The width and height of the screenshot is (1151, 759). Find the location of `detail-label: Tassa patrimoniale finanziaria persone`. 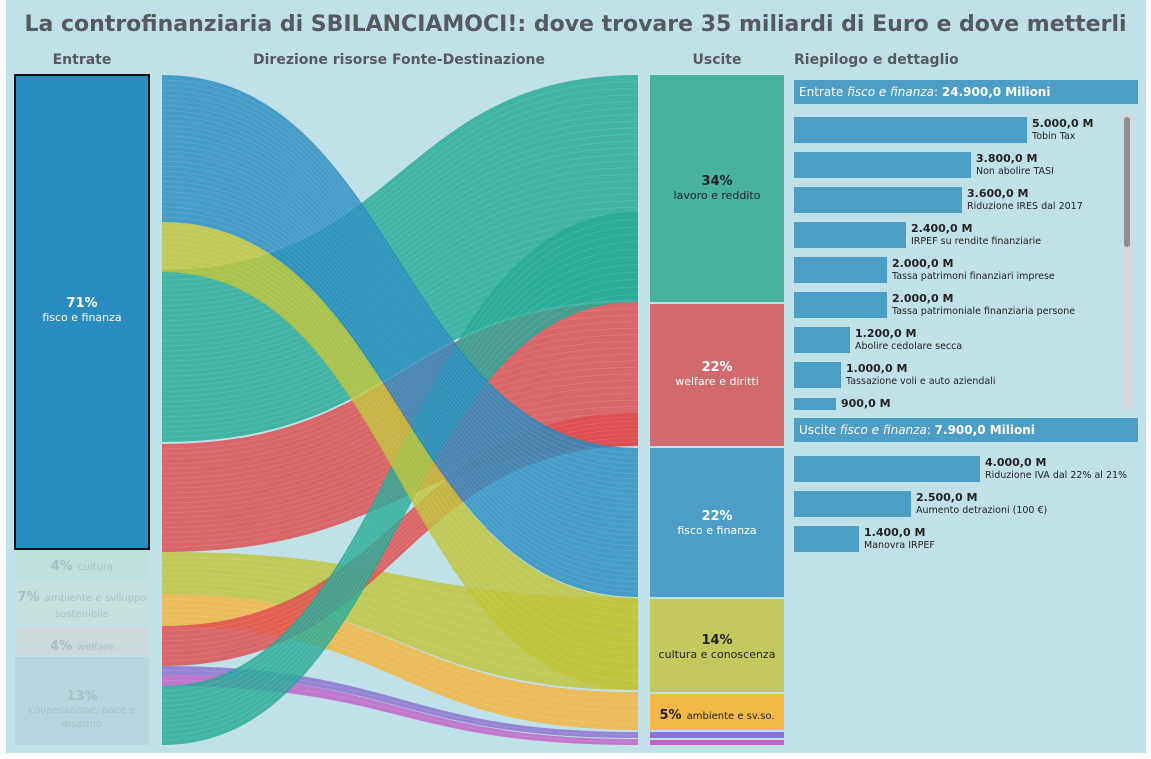

detail-label: Tassa patrimoniale finanziaria persone is located at coordinates (984, 311).